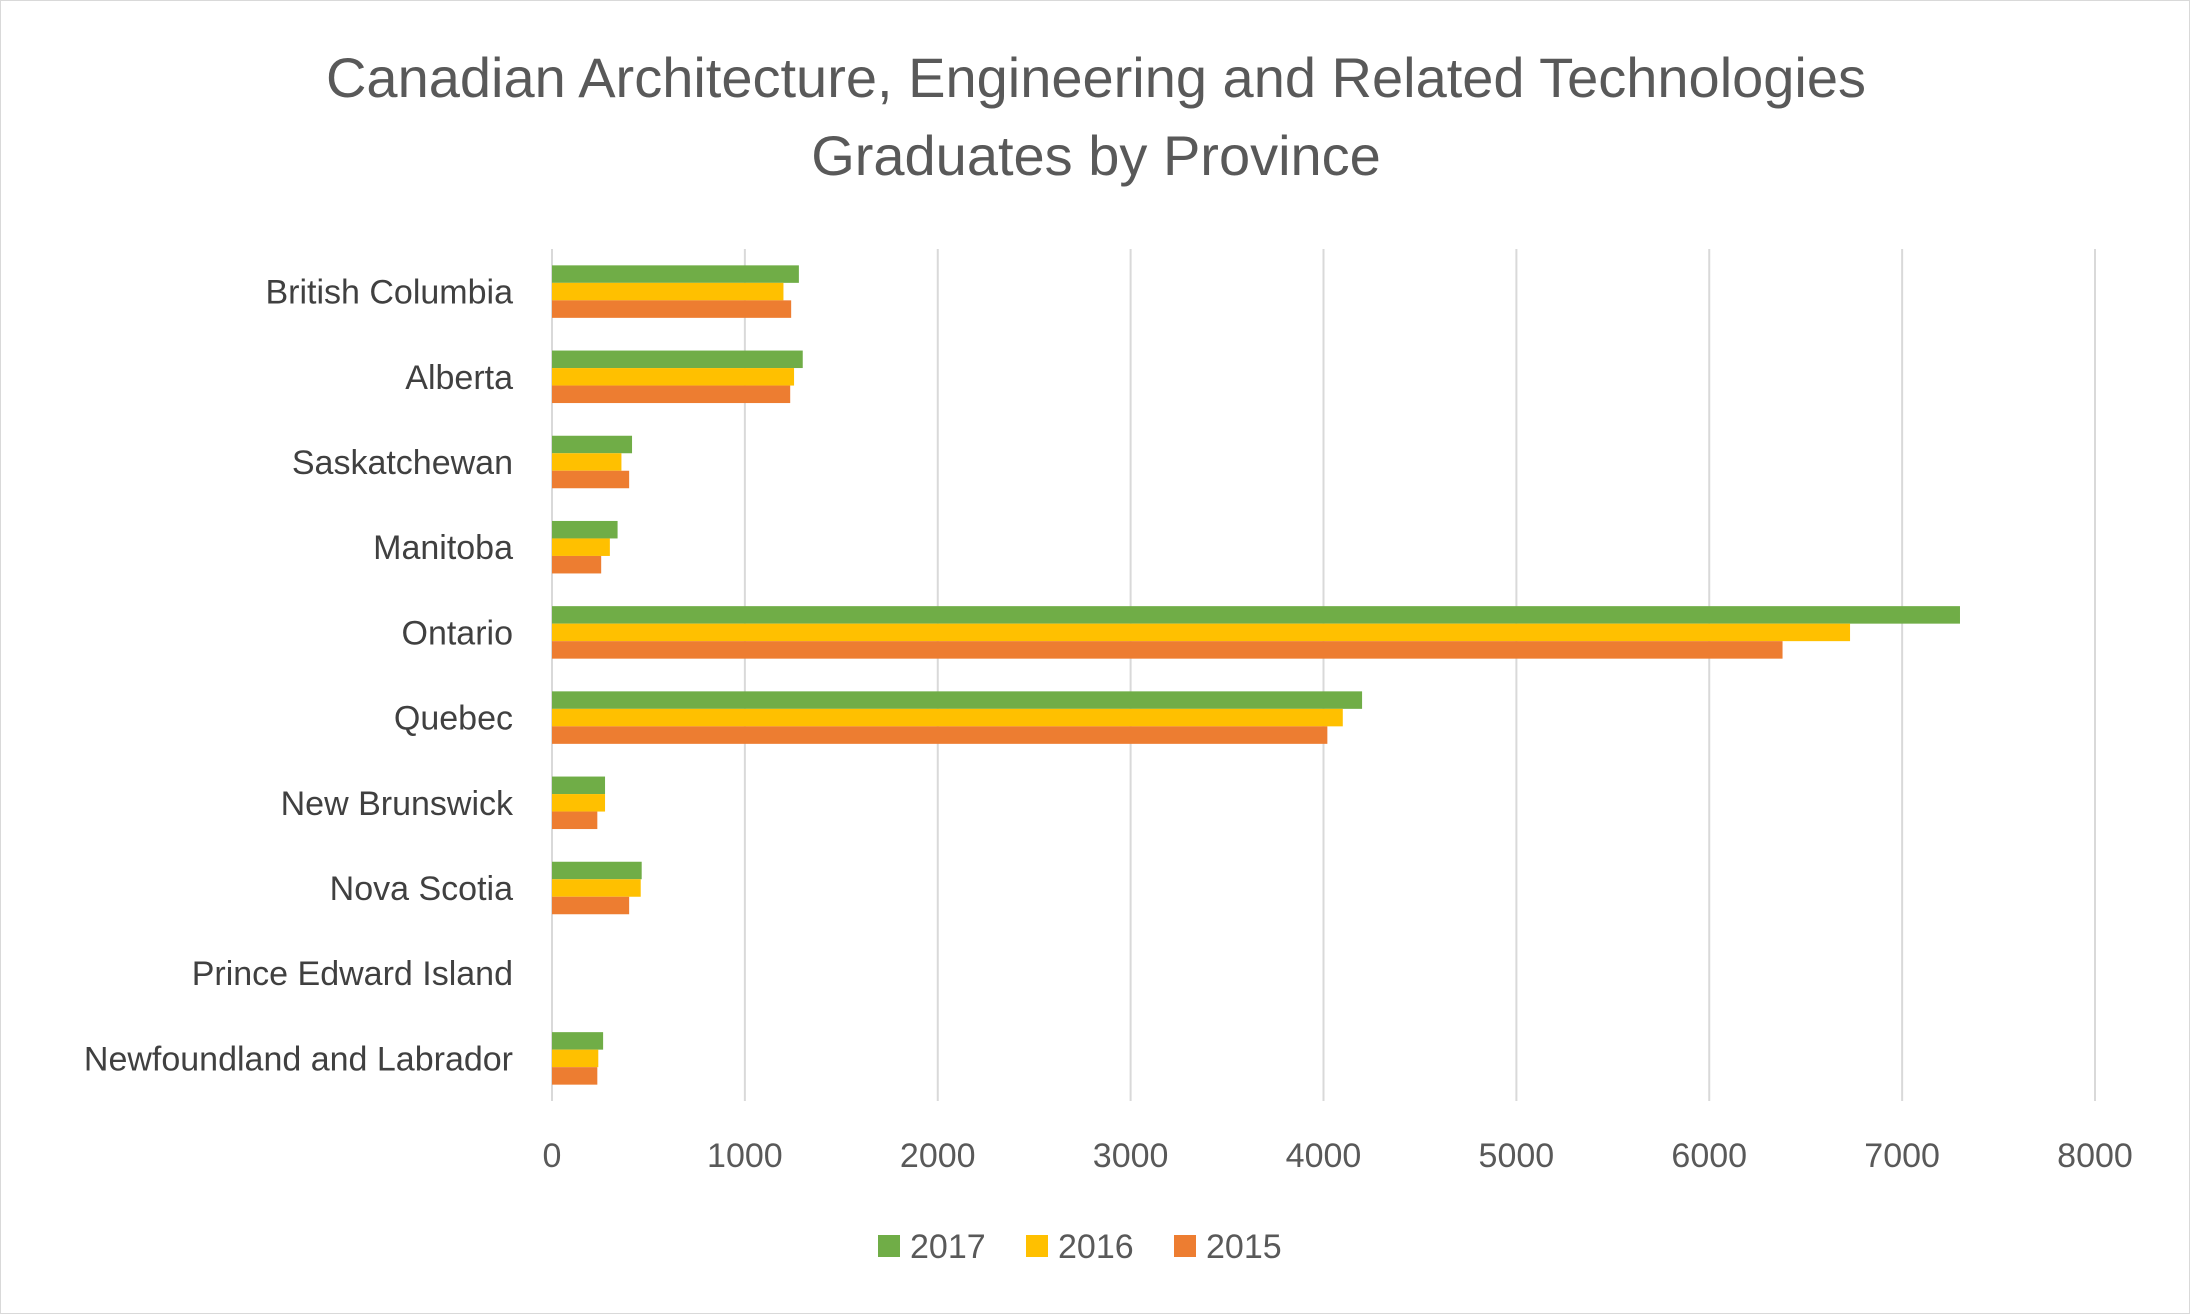 Image resolution: width=2192 pixels, height=1316 pixels. What do you see at coordinates (745, 1156) in the screenshot?
I see `x-tick-label: 1000` at bounding box center [745, 1156].